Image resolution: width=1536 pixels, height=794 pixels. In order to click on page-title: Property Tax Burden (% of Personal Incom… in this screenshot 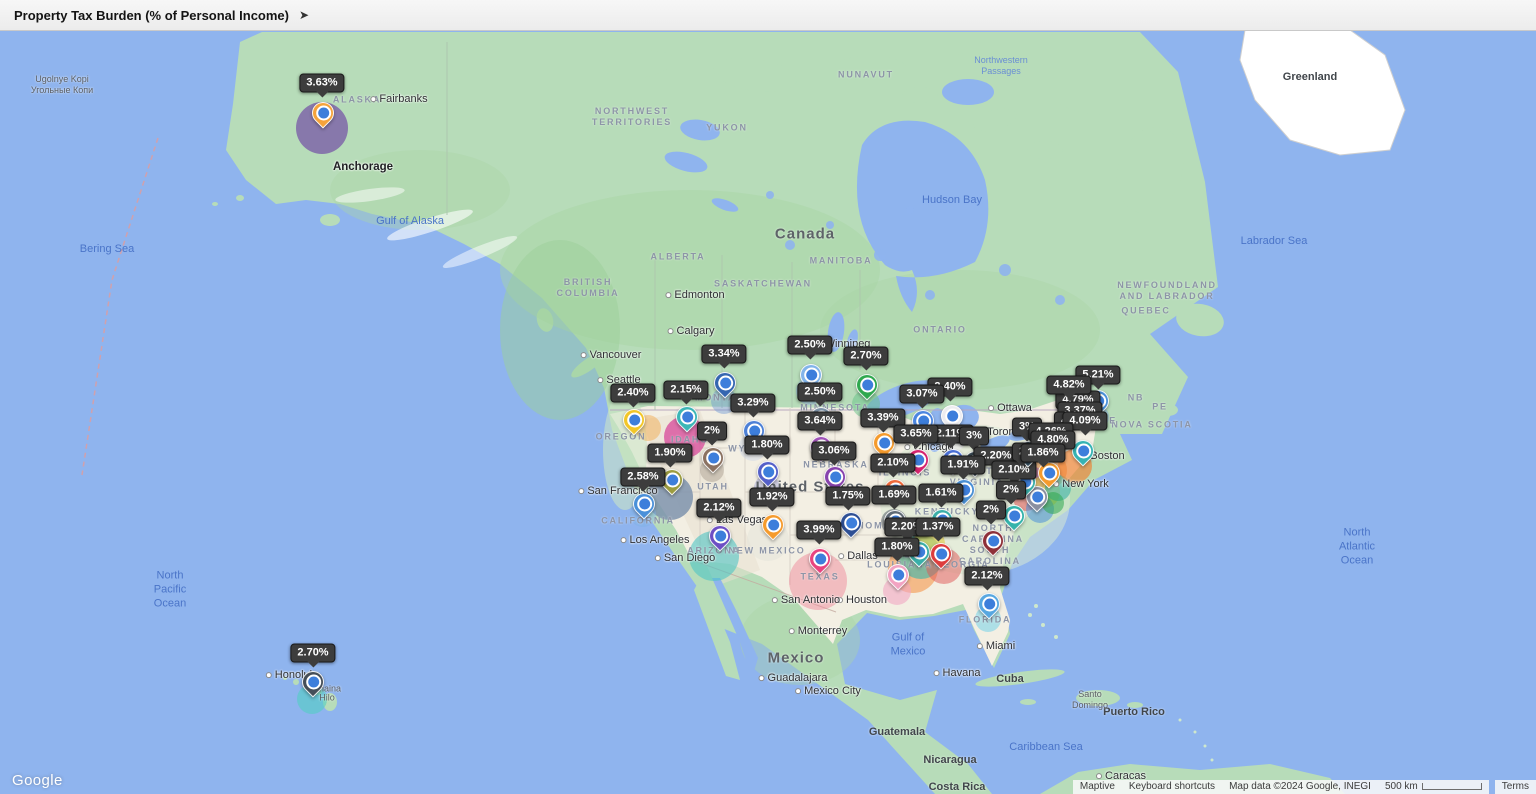, I will do `click(151, 15)`.